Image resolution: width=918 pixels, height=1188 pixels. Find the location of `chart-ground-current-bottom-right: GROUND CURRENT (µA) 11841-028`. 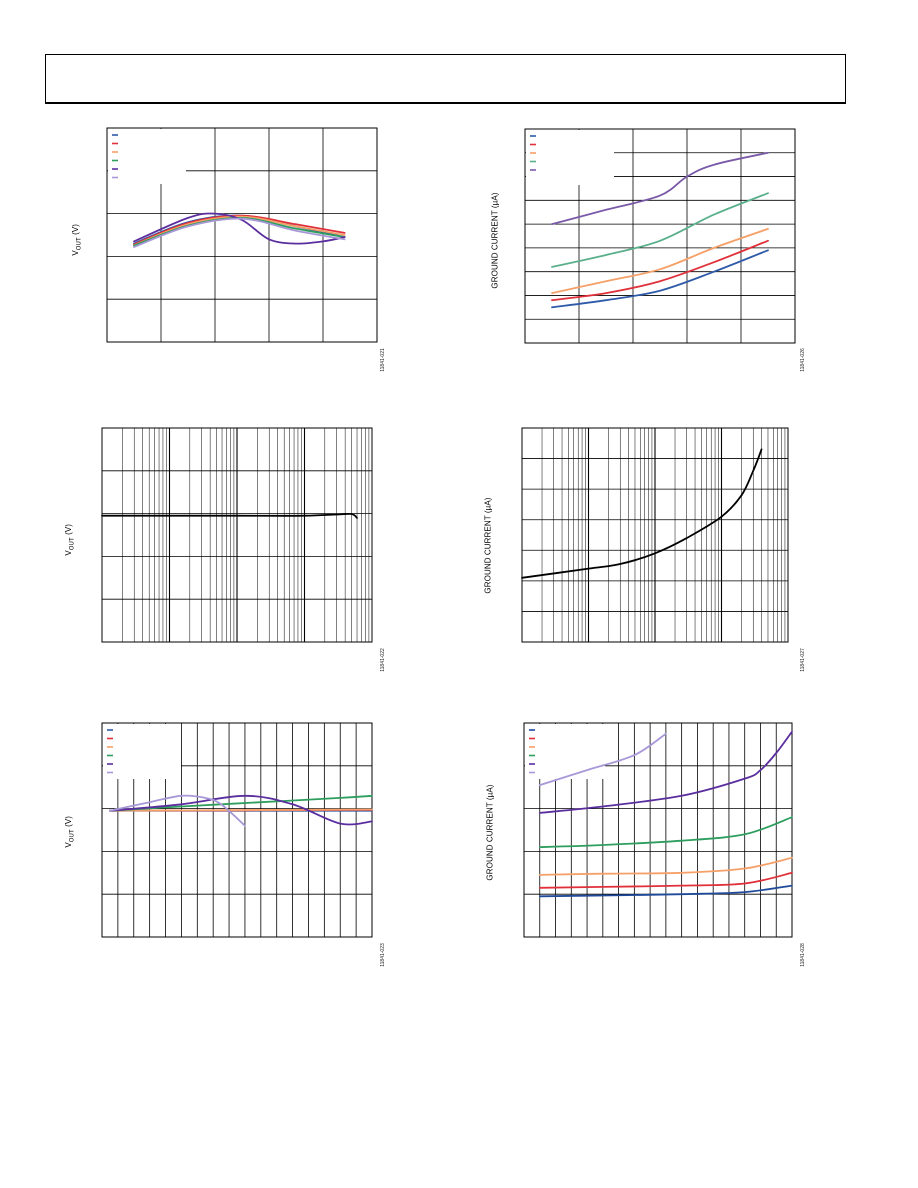

chart-ground-current-bottom-right: GROUND CURRENT (µA) 11841-028 is located at coordinates (645, 850).